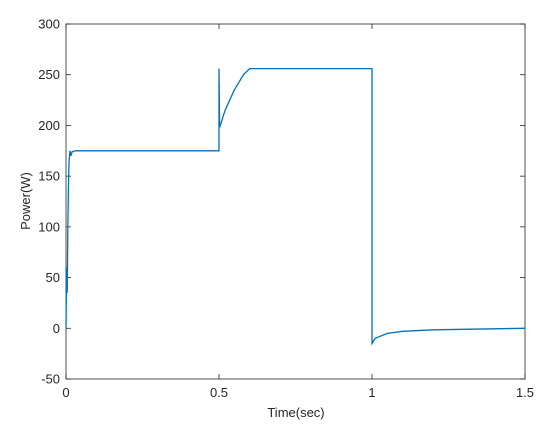  What do you see at coordinates (295, 412) in the screenshot?
I see `x-axis-label: Time(sec)` at bounding box center [295, 412].